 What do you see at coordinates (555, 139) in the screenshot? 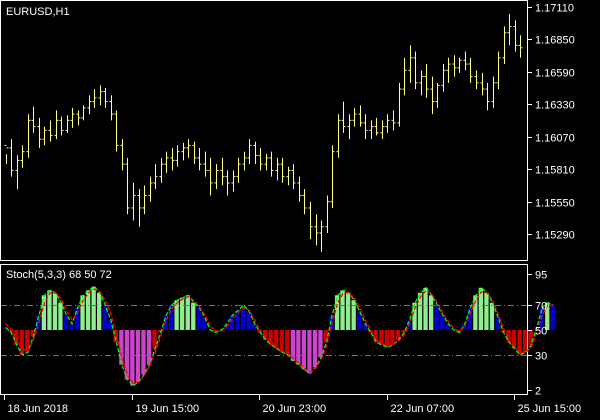
I see `price-tick-label: 1.16070` at bounding box center [555, 139].